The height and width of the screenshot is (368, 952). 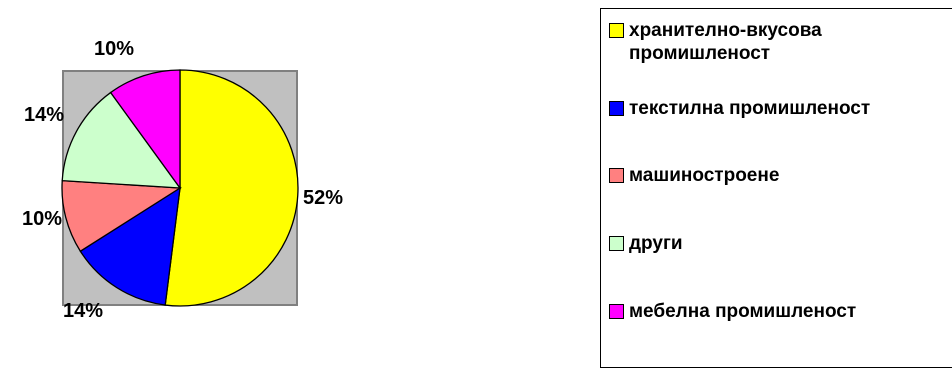 I want to click on legend-item-1: текстилна промишленост, so click(x=739, y=108).